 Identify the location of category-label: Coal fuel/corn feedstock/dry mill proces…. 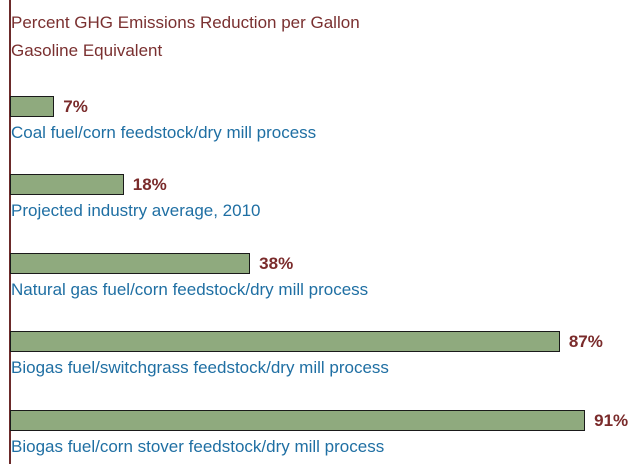
(164, 132).